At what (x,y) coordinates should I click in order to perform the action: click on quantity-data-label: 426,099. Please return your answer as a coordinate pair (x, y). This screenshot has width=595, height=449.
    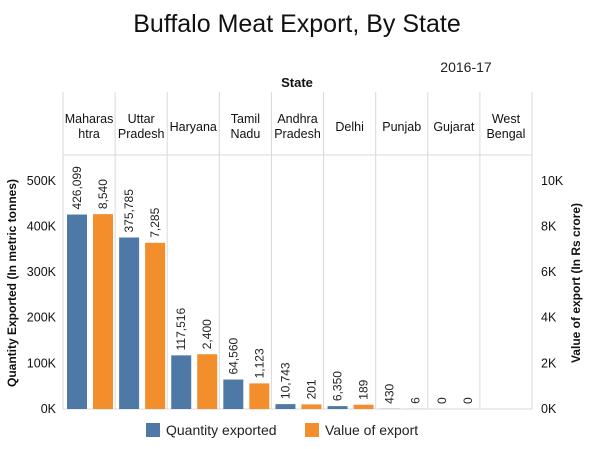
    Looking at the image, I should click on (77, 188).